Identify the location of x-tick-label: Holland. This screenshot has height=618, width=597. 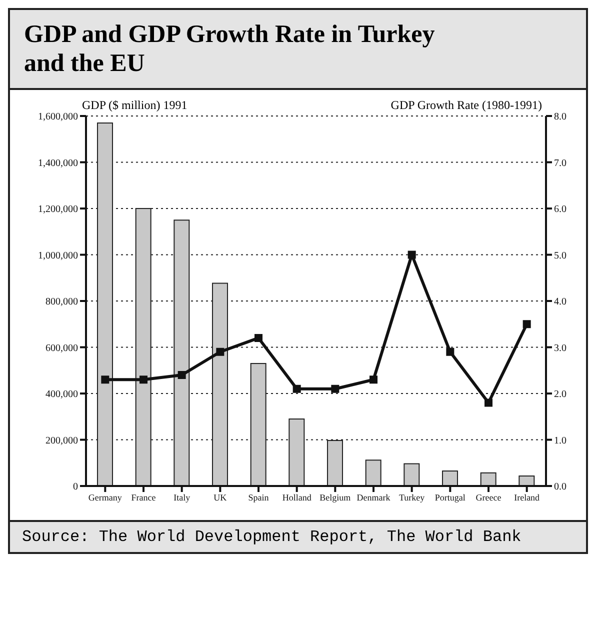
(297, 497).